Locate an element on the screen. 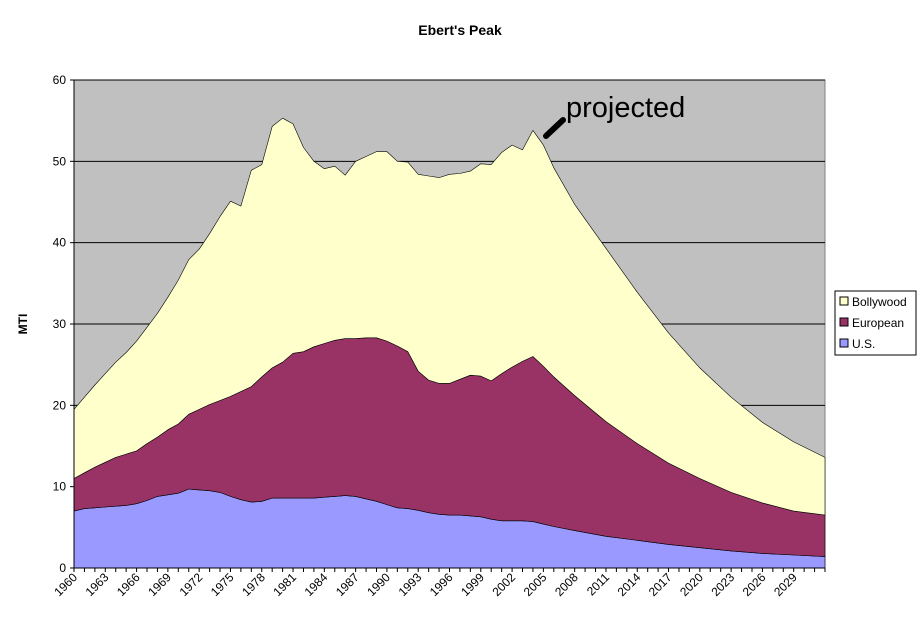 This screenshot has height=625, width=922. x-tick-label: 2029 is located at coordinates (785, 584).